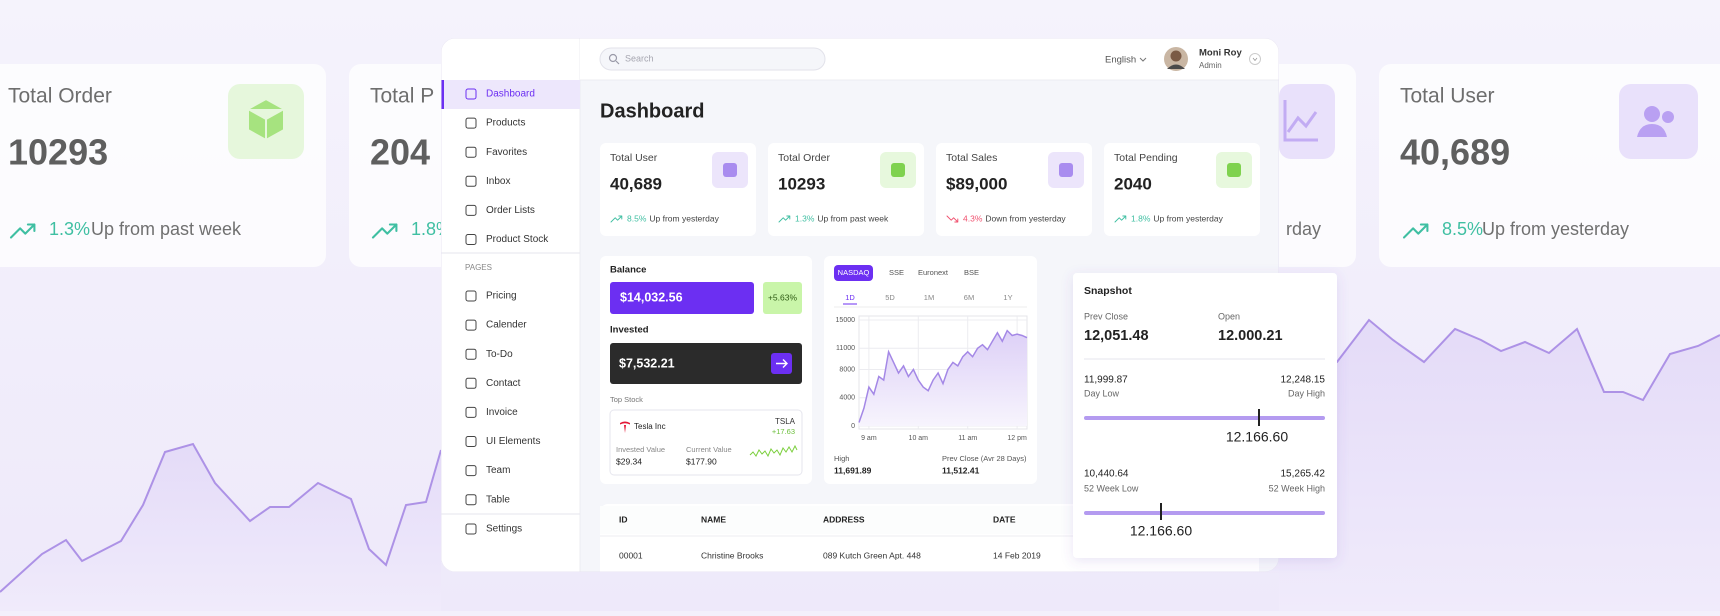 The image size is (1720, 616). I want to click on y-tick-label: 15000, so click(846, 320).